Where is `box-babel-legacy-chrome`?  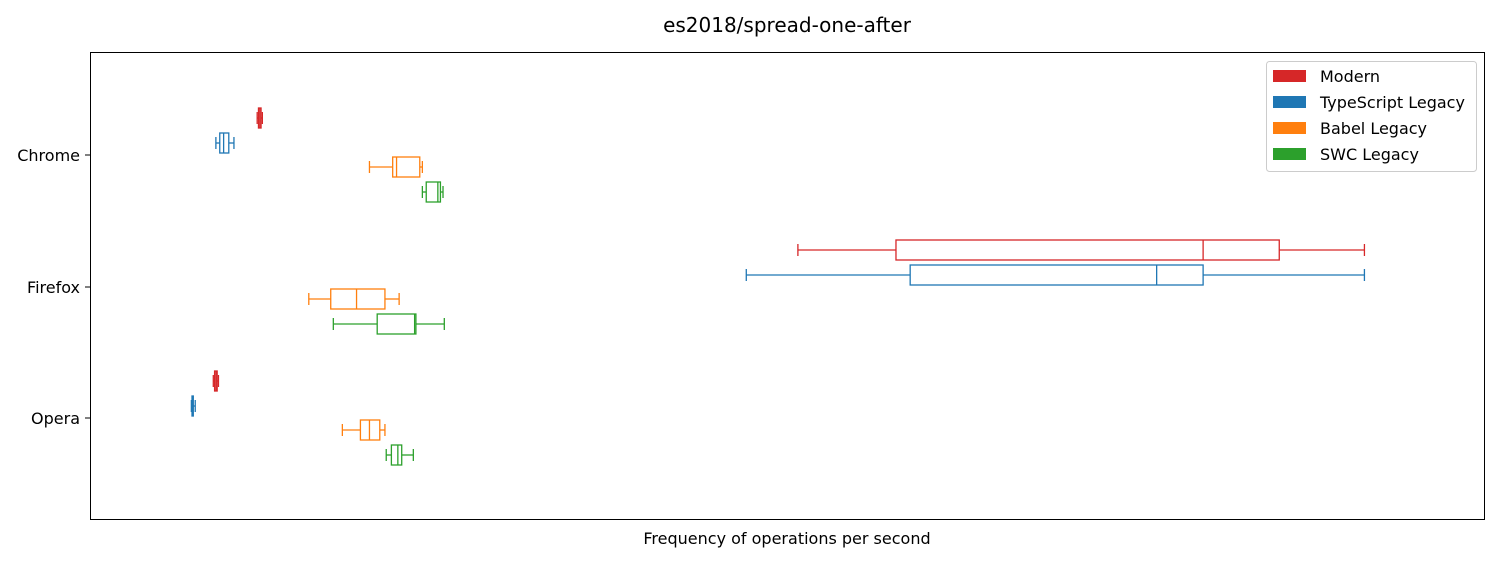 box-babel-legacy-chrome is located at coordinates (396, 167).